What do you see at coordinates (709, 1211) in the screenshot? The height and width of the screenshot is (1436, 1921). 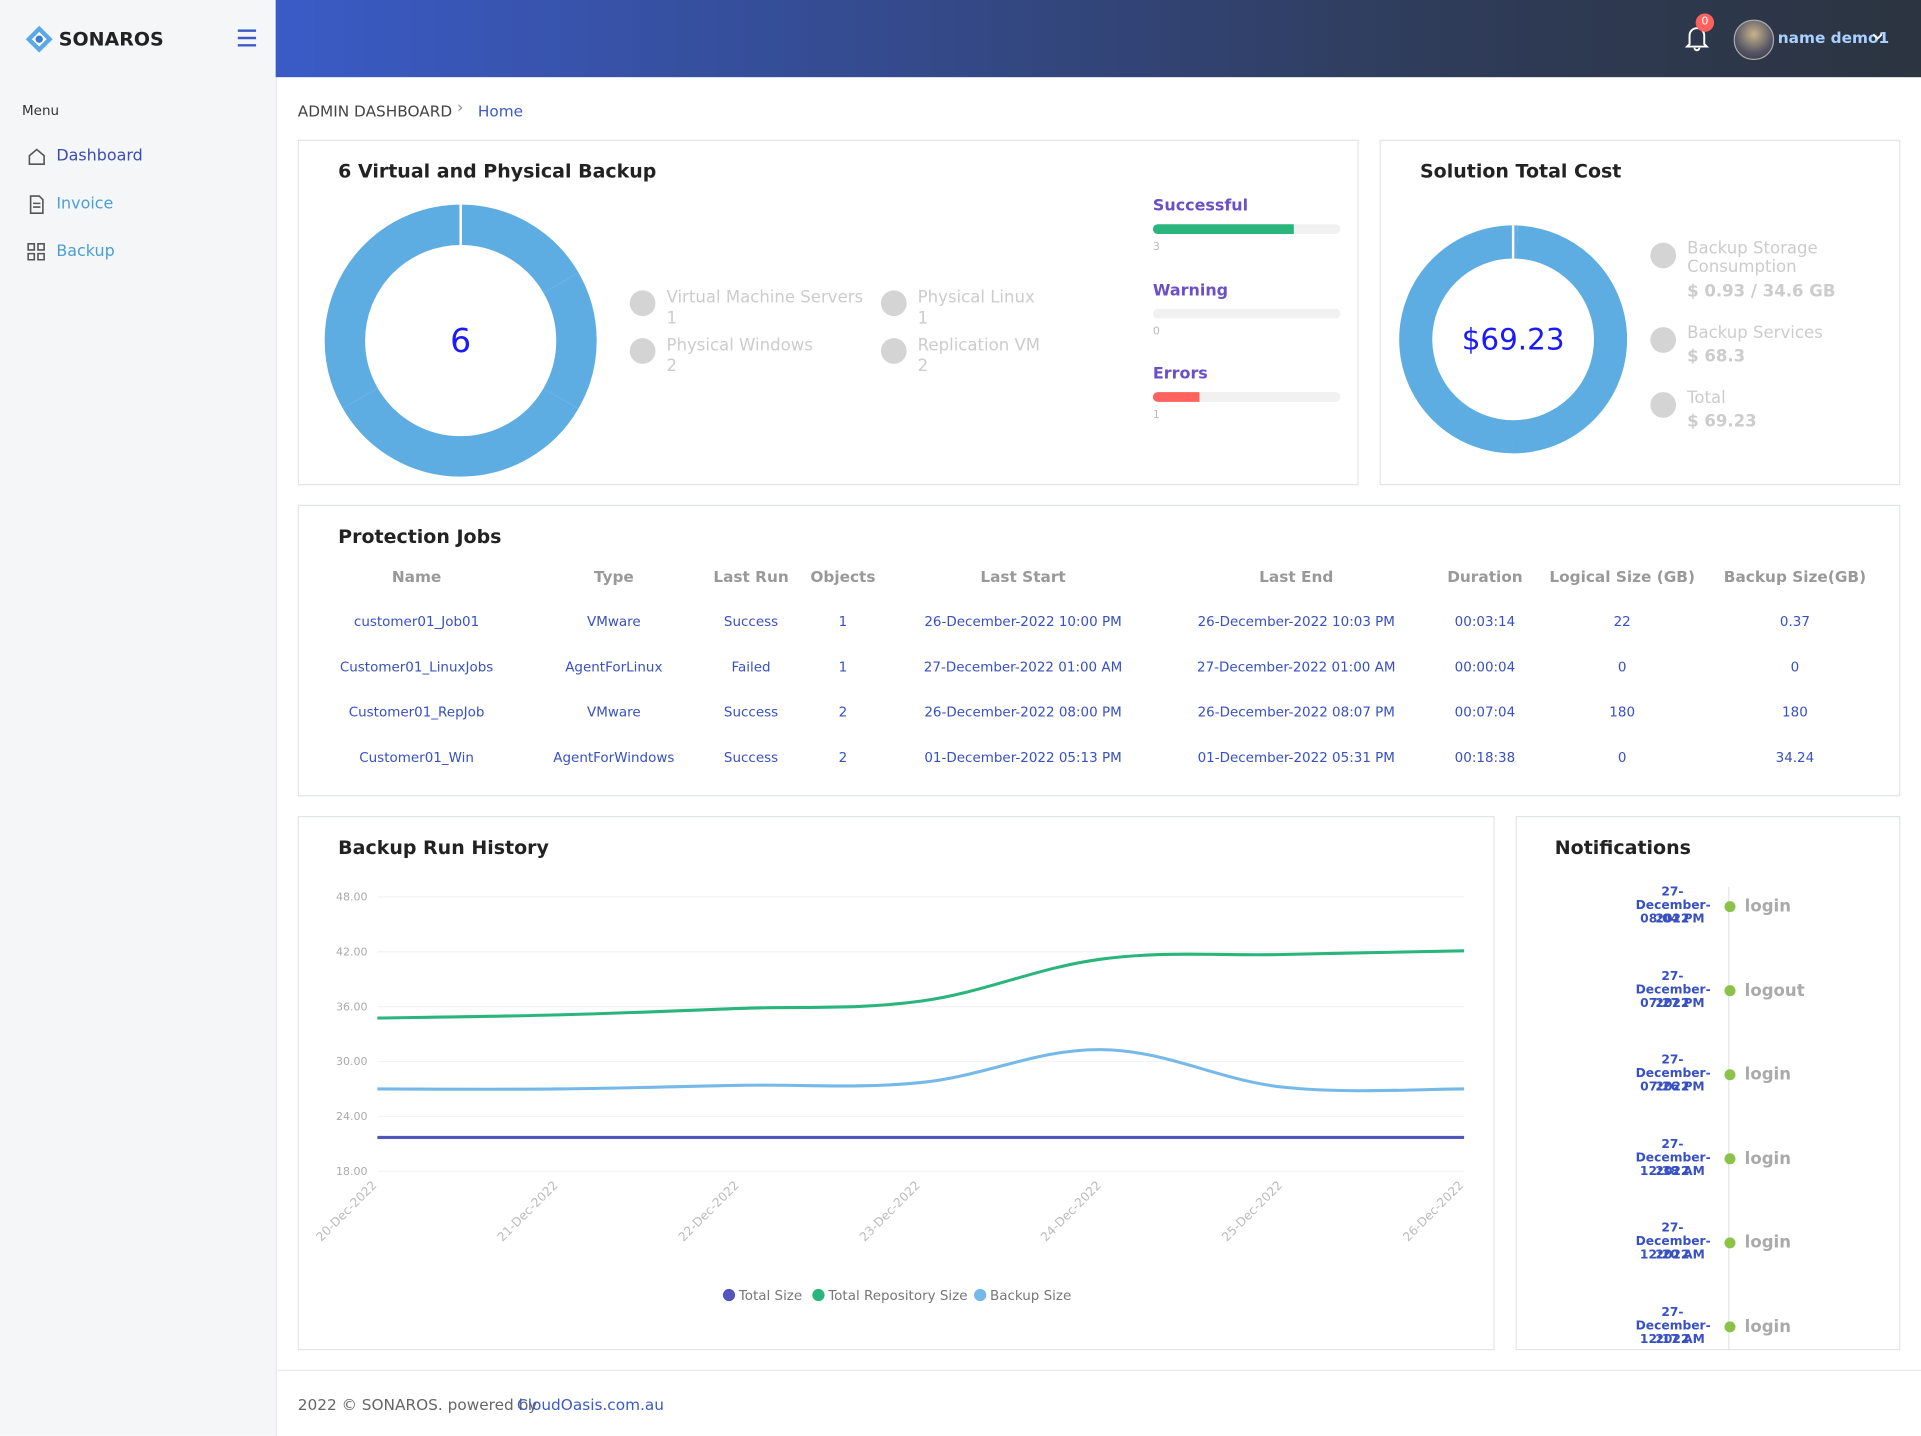 I see `x-tick-label: 22-Dec-2022` at bounding box center [709, 1211].